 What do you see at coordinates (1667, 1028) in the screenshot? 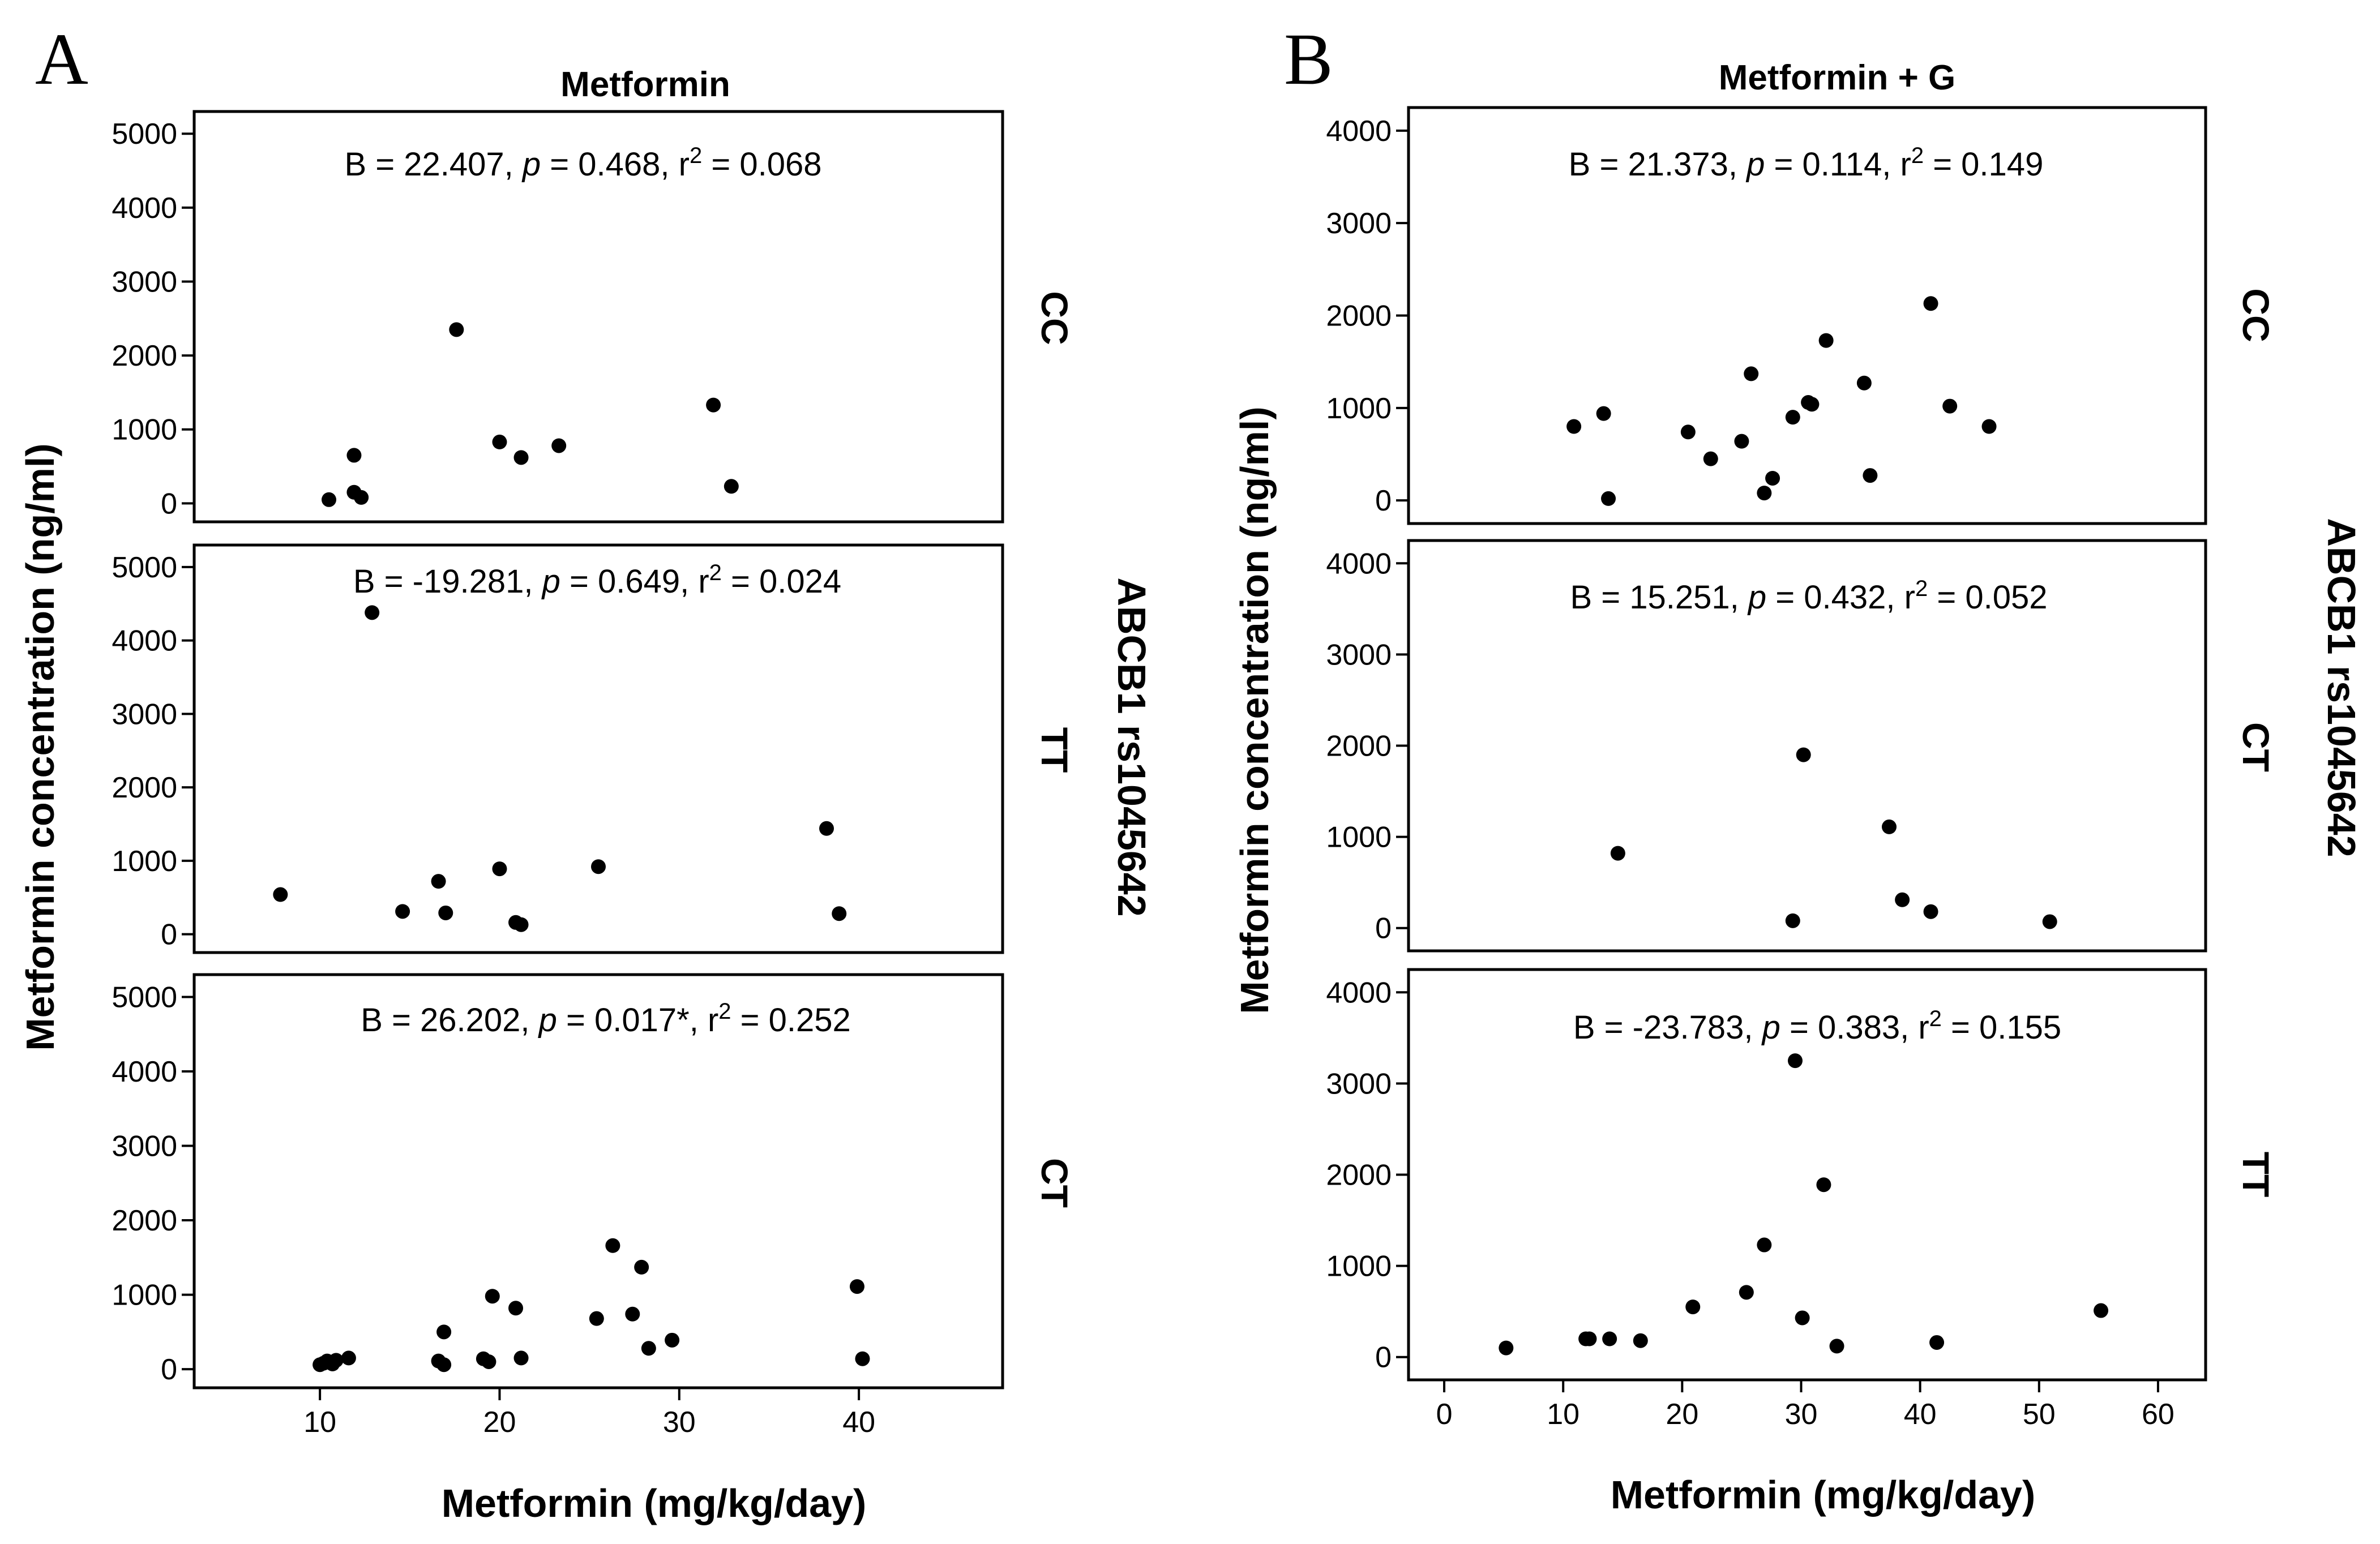
I see `panel-b-facet-tt-stat-b: B = -23.783,` at bounding box center [1667, 1028].